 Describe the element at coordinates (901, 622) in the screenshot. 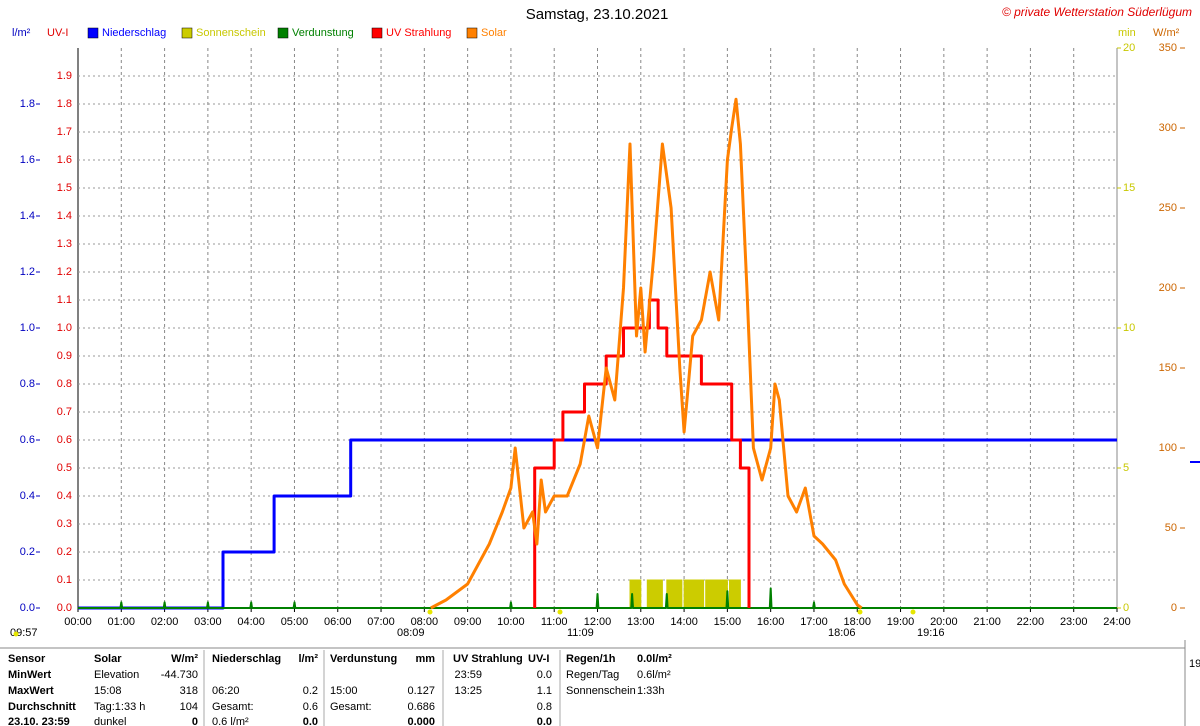

I see `x-tick-label: 19:00` at that location.